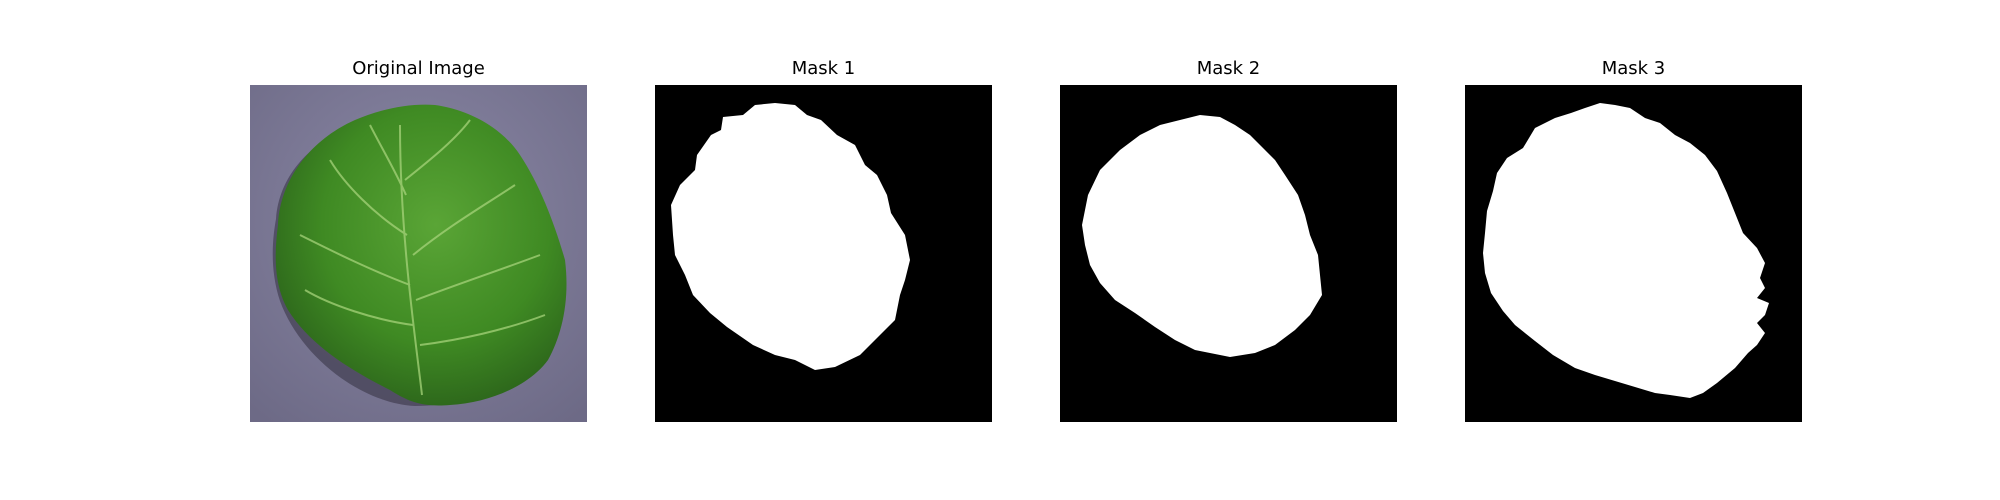 Image resolution: width=2000 pixels, height=500 pixels. I want to click on mask-1-shape, so click(823, 253).